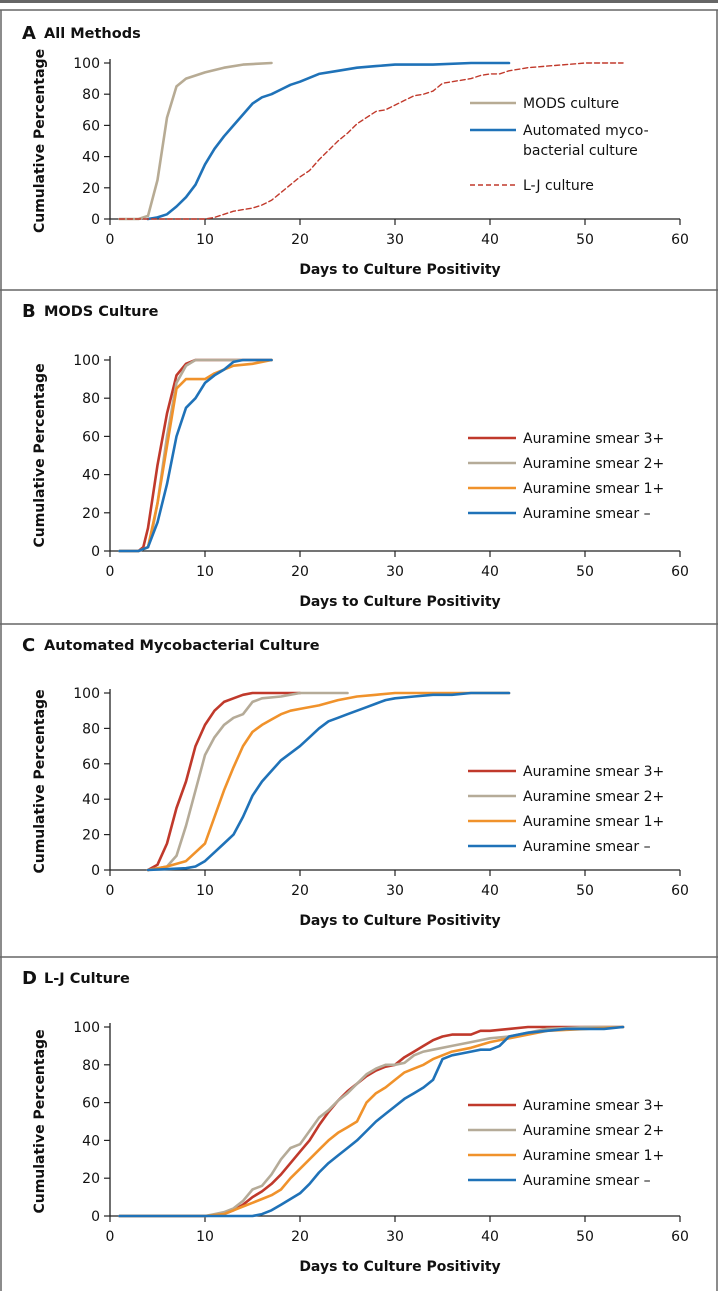 The image size is (718, 1291). What do you see at coordinates (29, 33) in the screenshot?
I see `panel-letter: A` at bounding box center [29, 33].